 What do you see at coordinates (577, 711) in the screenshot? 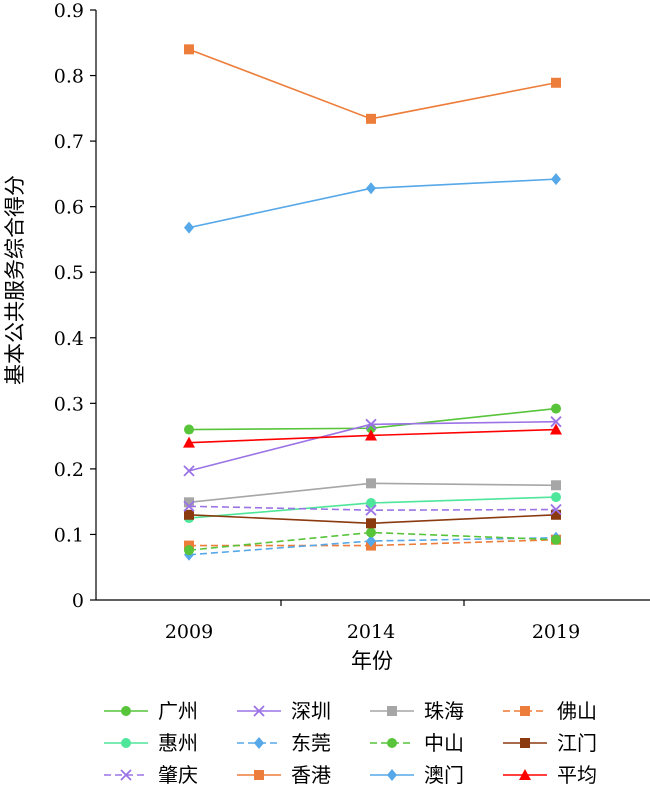
I see `legend-label: 佛山` at bounding box center [577, 711].